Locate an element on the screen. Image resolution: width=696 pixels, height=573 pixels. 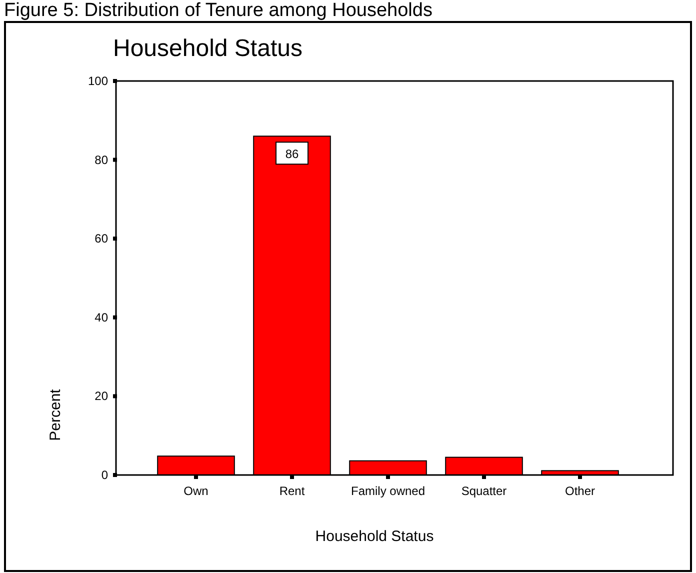
y-tick-label: 20 is located at coordinates (101, 396).